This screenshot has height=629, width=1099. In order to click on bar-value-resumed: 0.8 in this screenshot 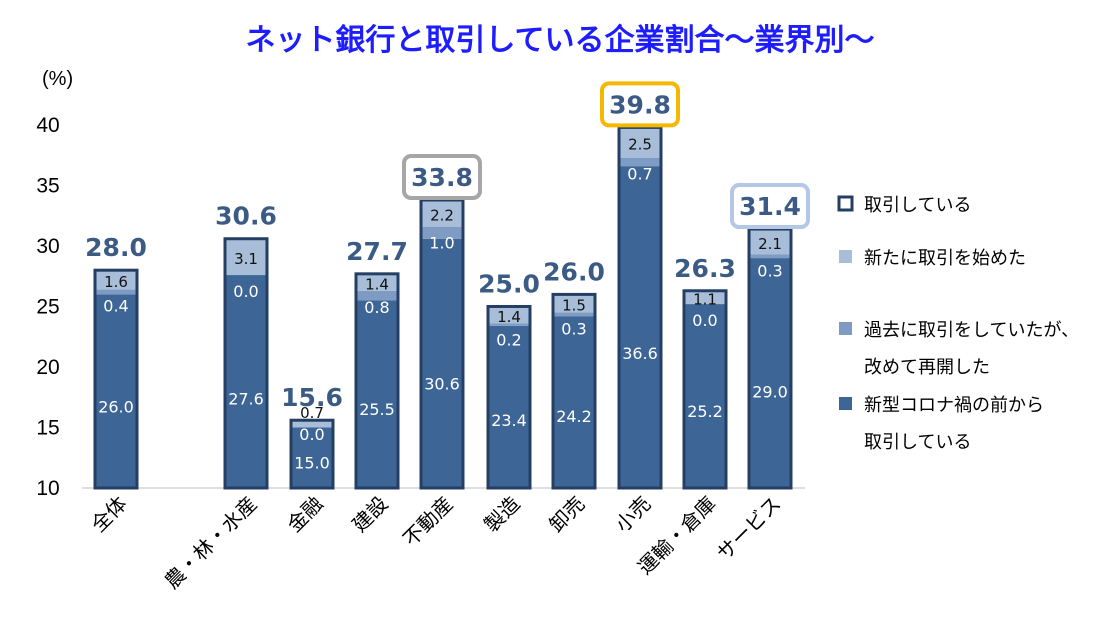, I will do `click(376, 307)`.